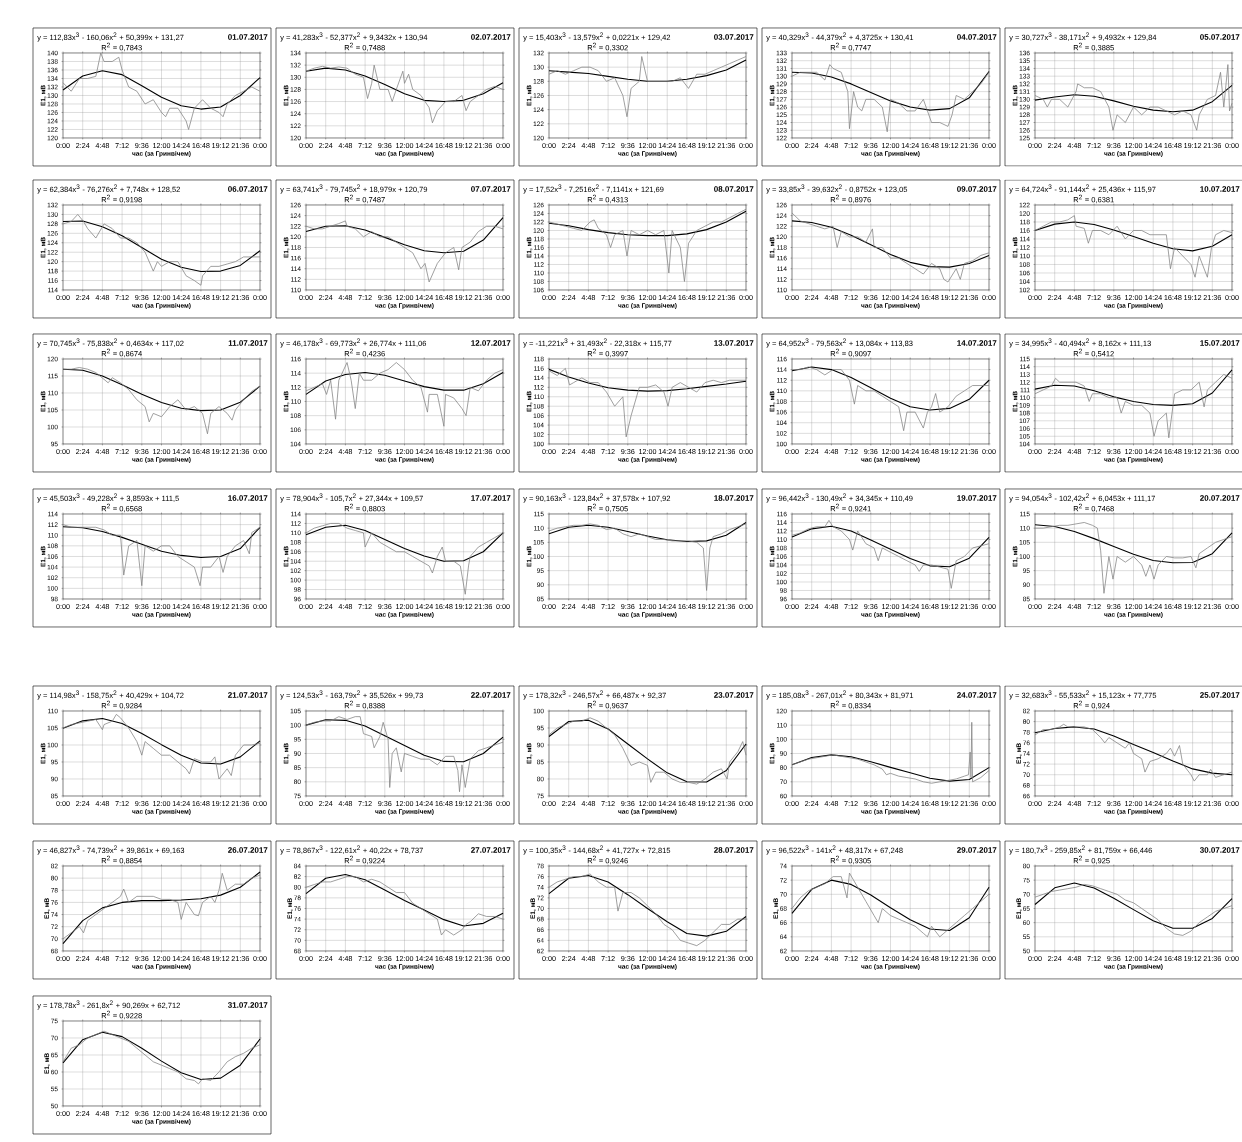 This screenshot has height=1142, width=1242. What do you see at coordinates (1220, 695) in the screenshot?
I see `chart-title: 25.07.2017` at bounding box center [1220, 695].